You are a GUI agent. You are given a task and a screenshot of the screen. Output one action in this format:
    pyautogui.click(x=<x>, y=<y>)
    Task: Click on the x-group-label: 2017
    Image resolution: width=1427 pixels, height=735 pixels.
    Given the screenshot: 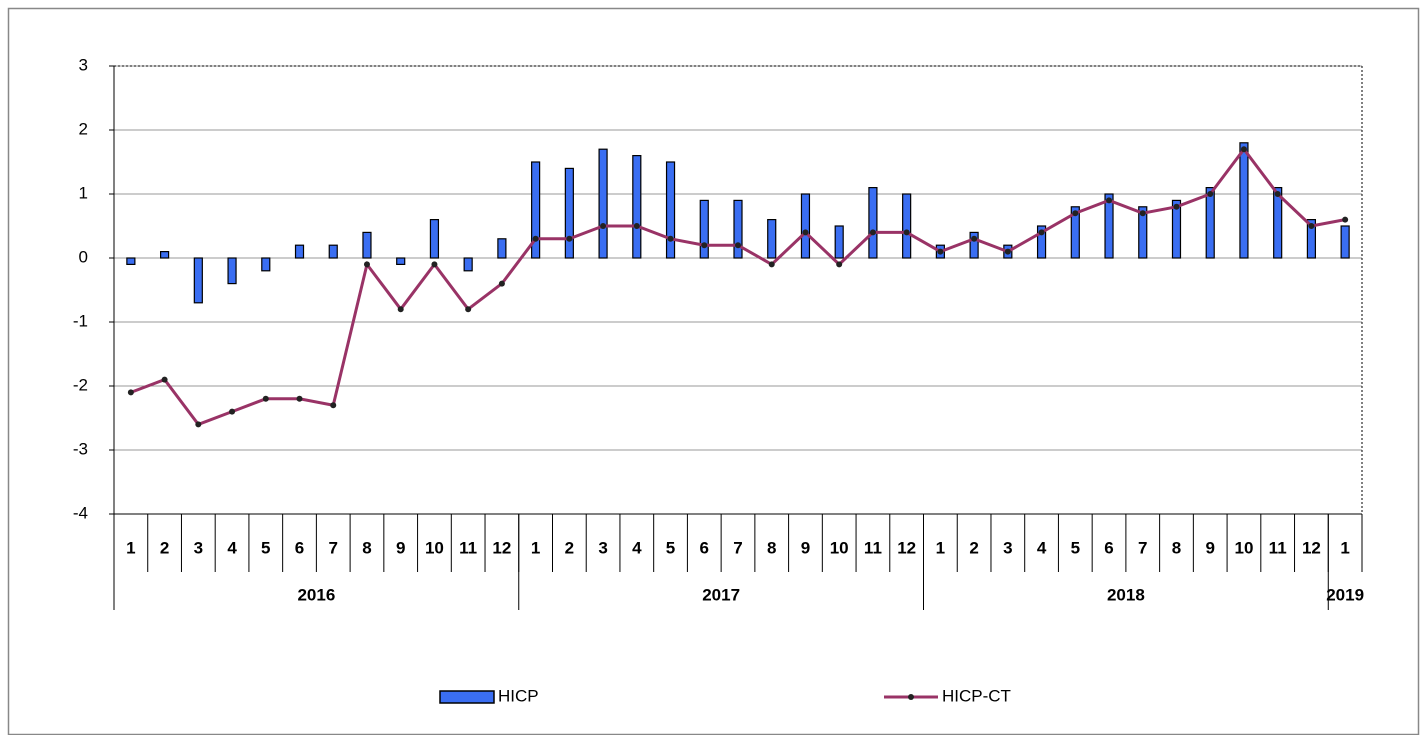 What is the action you would take?
    pyautogui.click(x=721, y=594)
    